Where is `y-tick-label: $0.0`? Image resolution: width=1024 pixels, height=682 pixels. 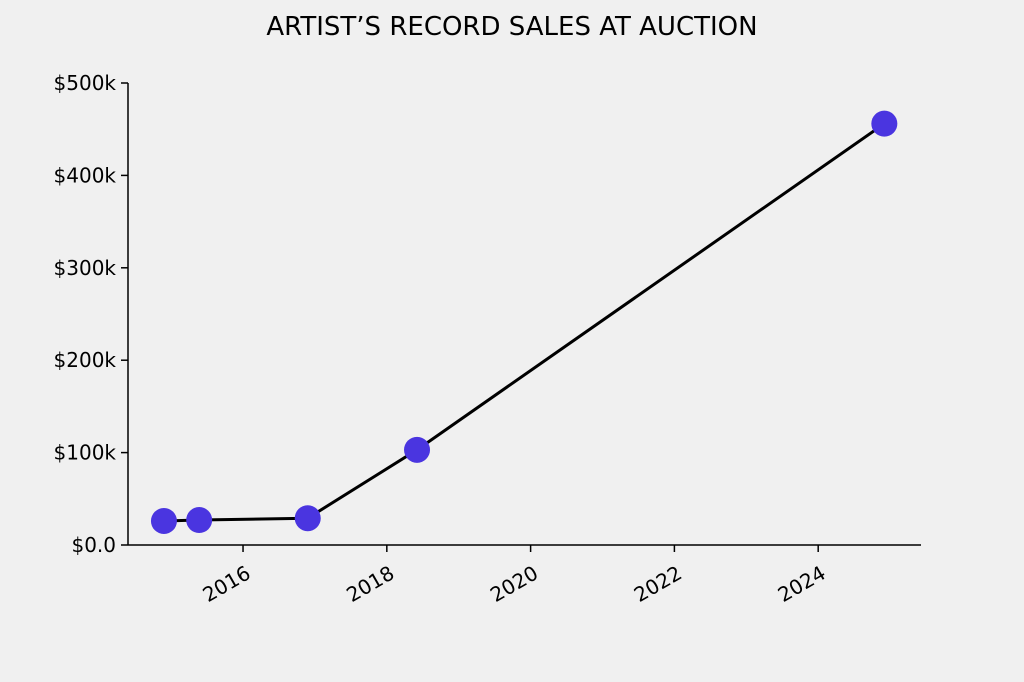 y-tick-label: $0.0 is located at coordinates (93, 545).